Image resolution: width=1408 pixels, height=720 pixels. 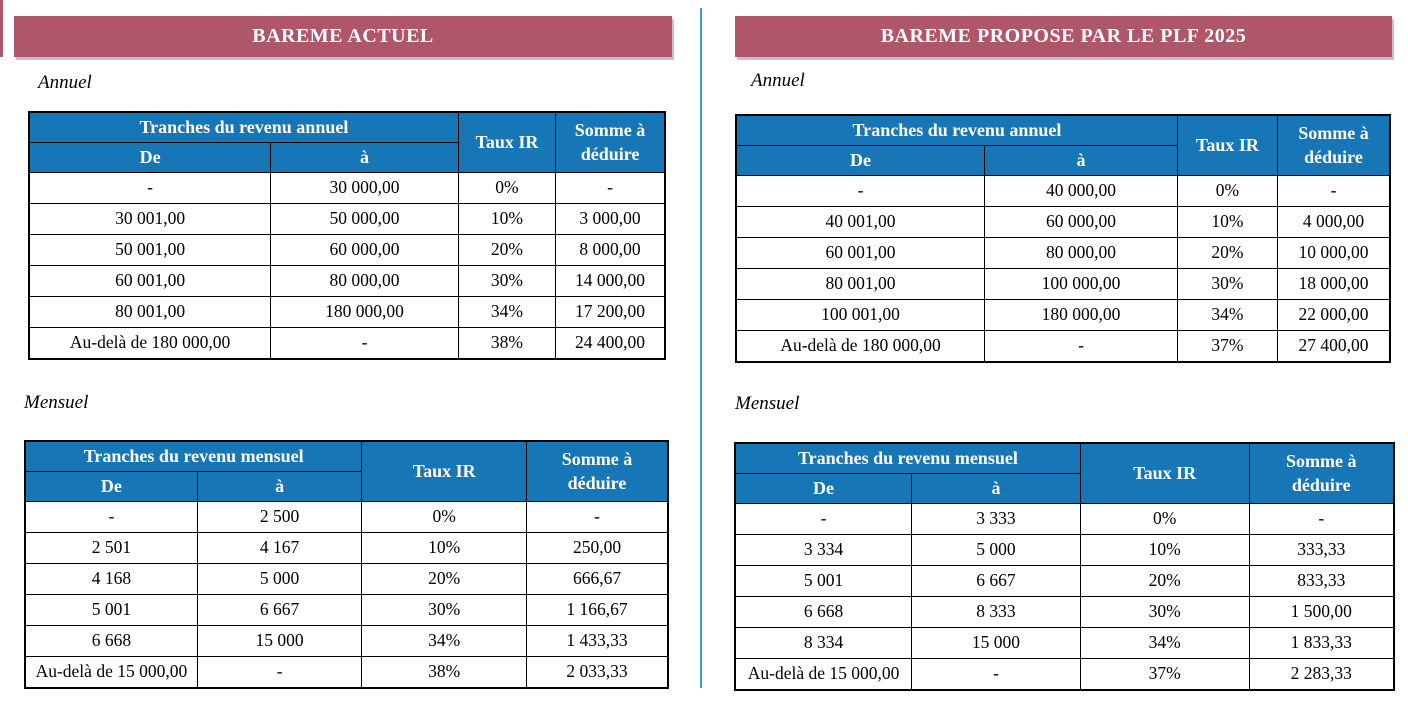 I want to click on table-cell: 14 000,00, so click(x=610, y=281).